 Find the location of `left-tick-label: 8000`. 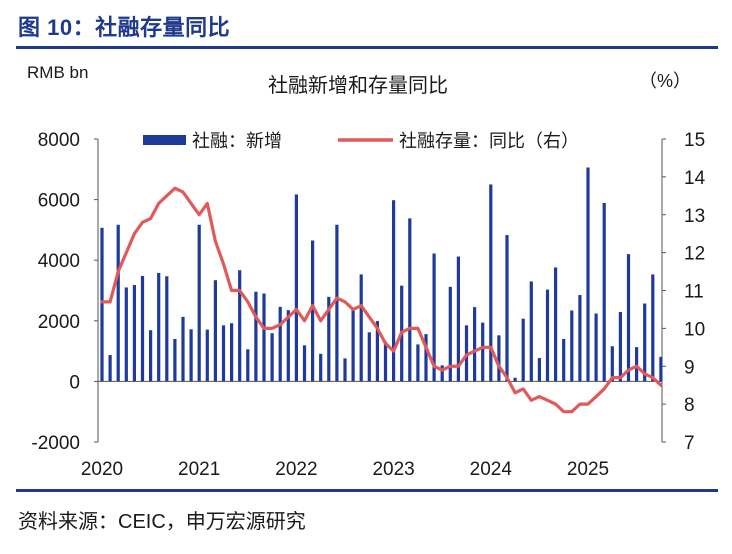

left-tick-label: 8000 is located at coordinates (59, 140).